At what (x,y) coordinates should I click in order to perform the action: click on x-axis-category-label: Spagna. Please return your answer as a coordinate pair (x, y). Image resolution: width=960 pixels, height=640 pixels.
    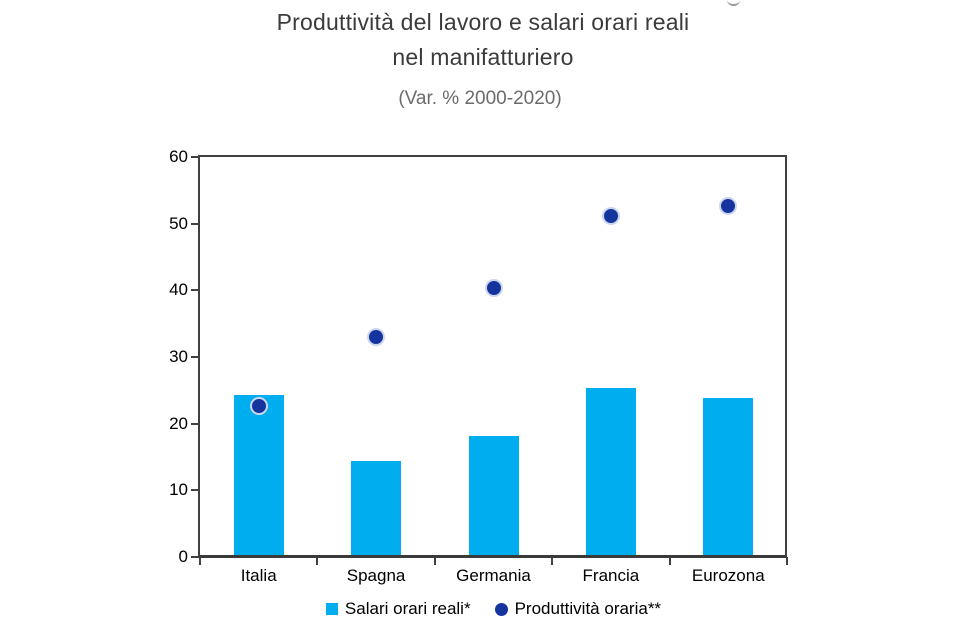
    Looking at the image, I should click on (376, 575).